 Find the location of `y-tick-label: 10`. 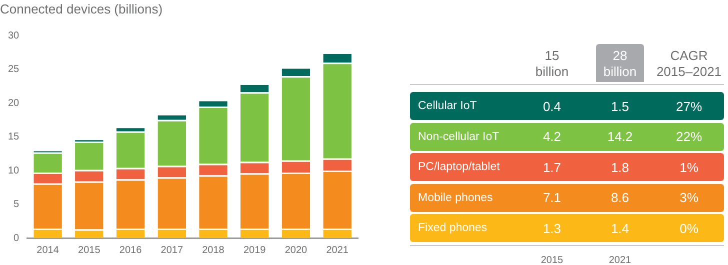

y-tick-label: 10 is located at coordinates (14, 170).